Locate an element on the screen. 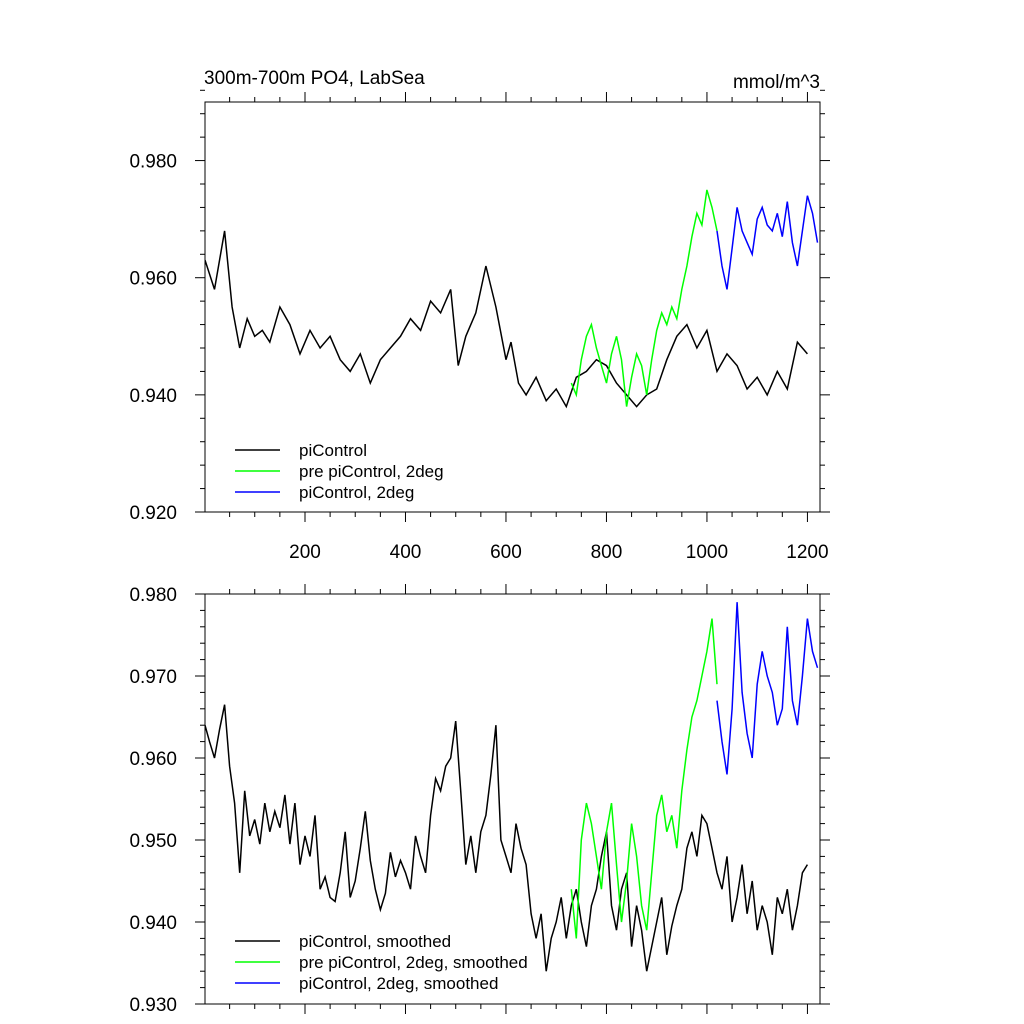 The image size is (1024, 1024). y-tick-label: 0.920 is located at coordinates (153, 513).